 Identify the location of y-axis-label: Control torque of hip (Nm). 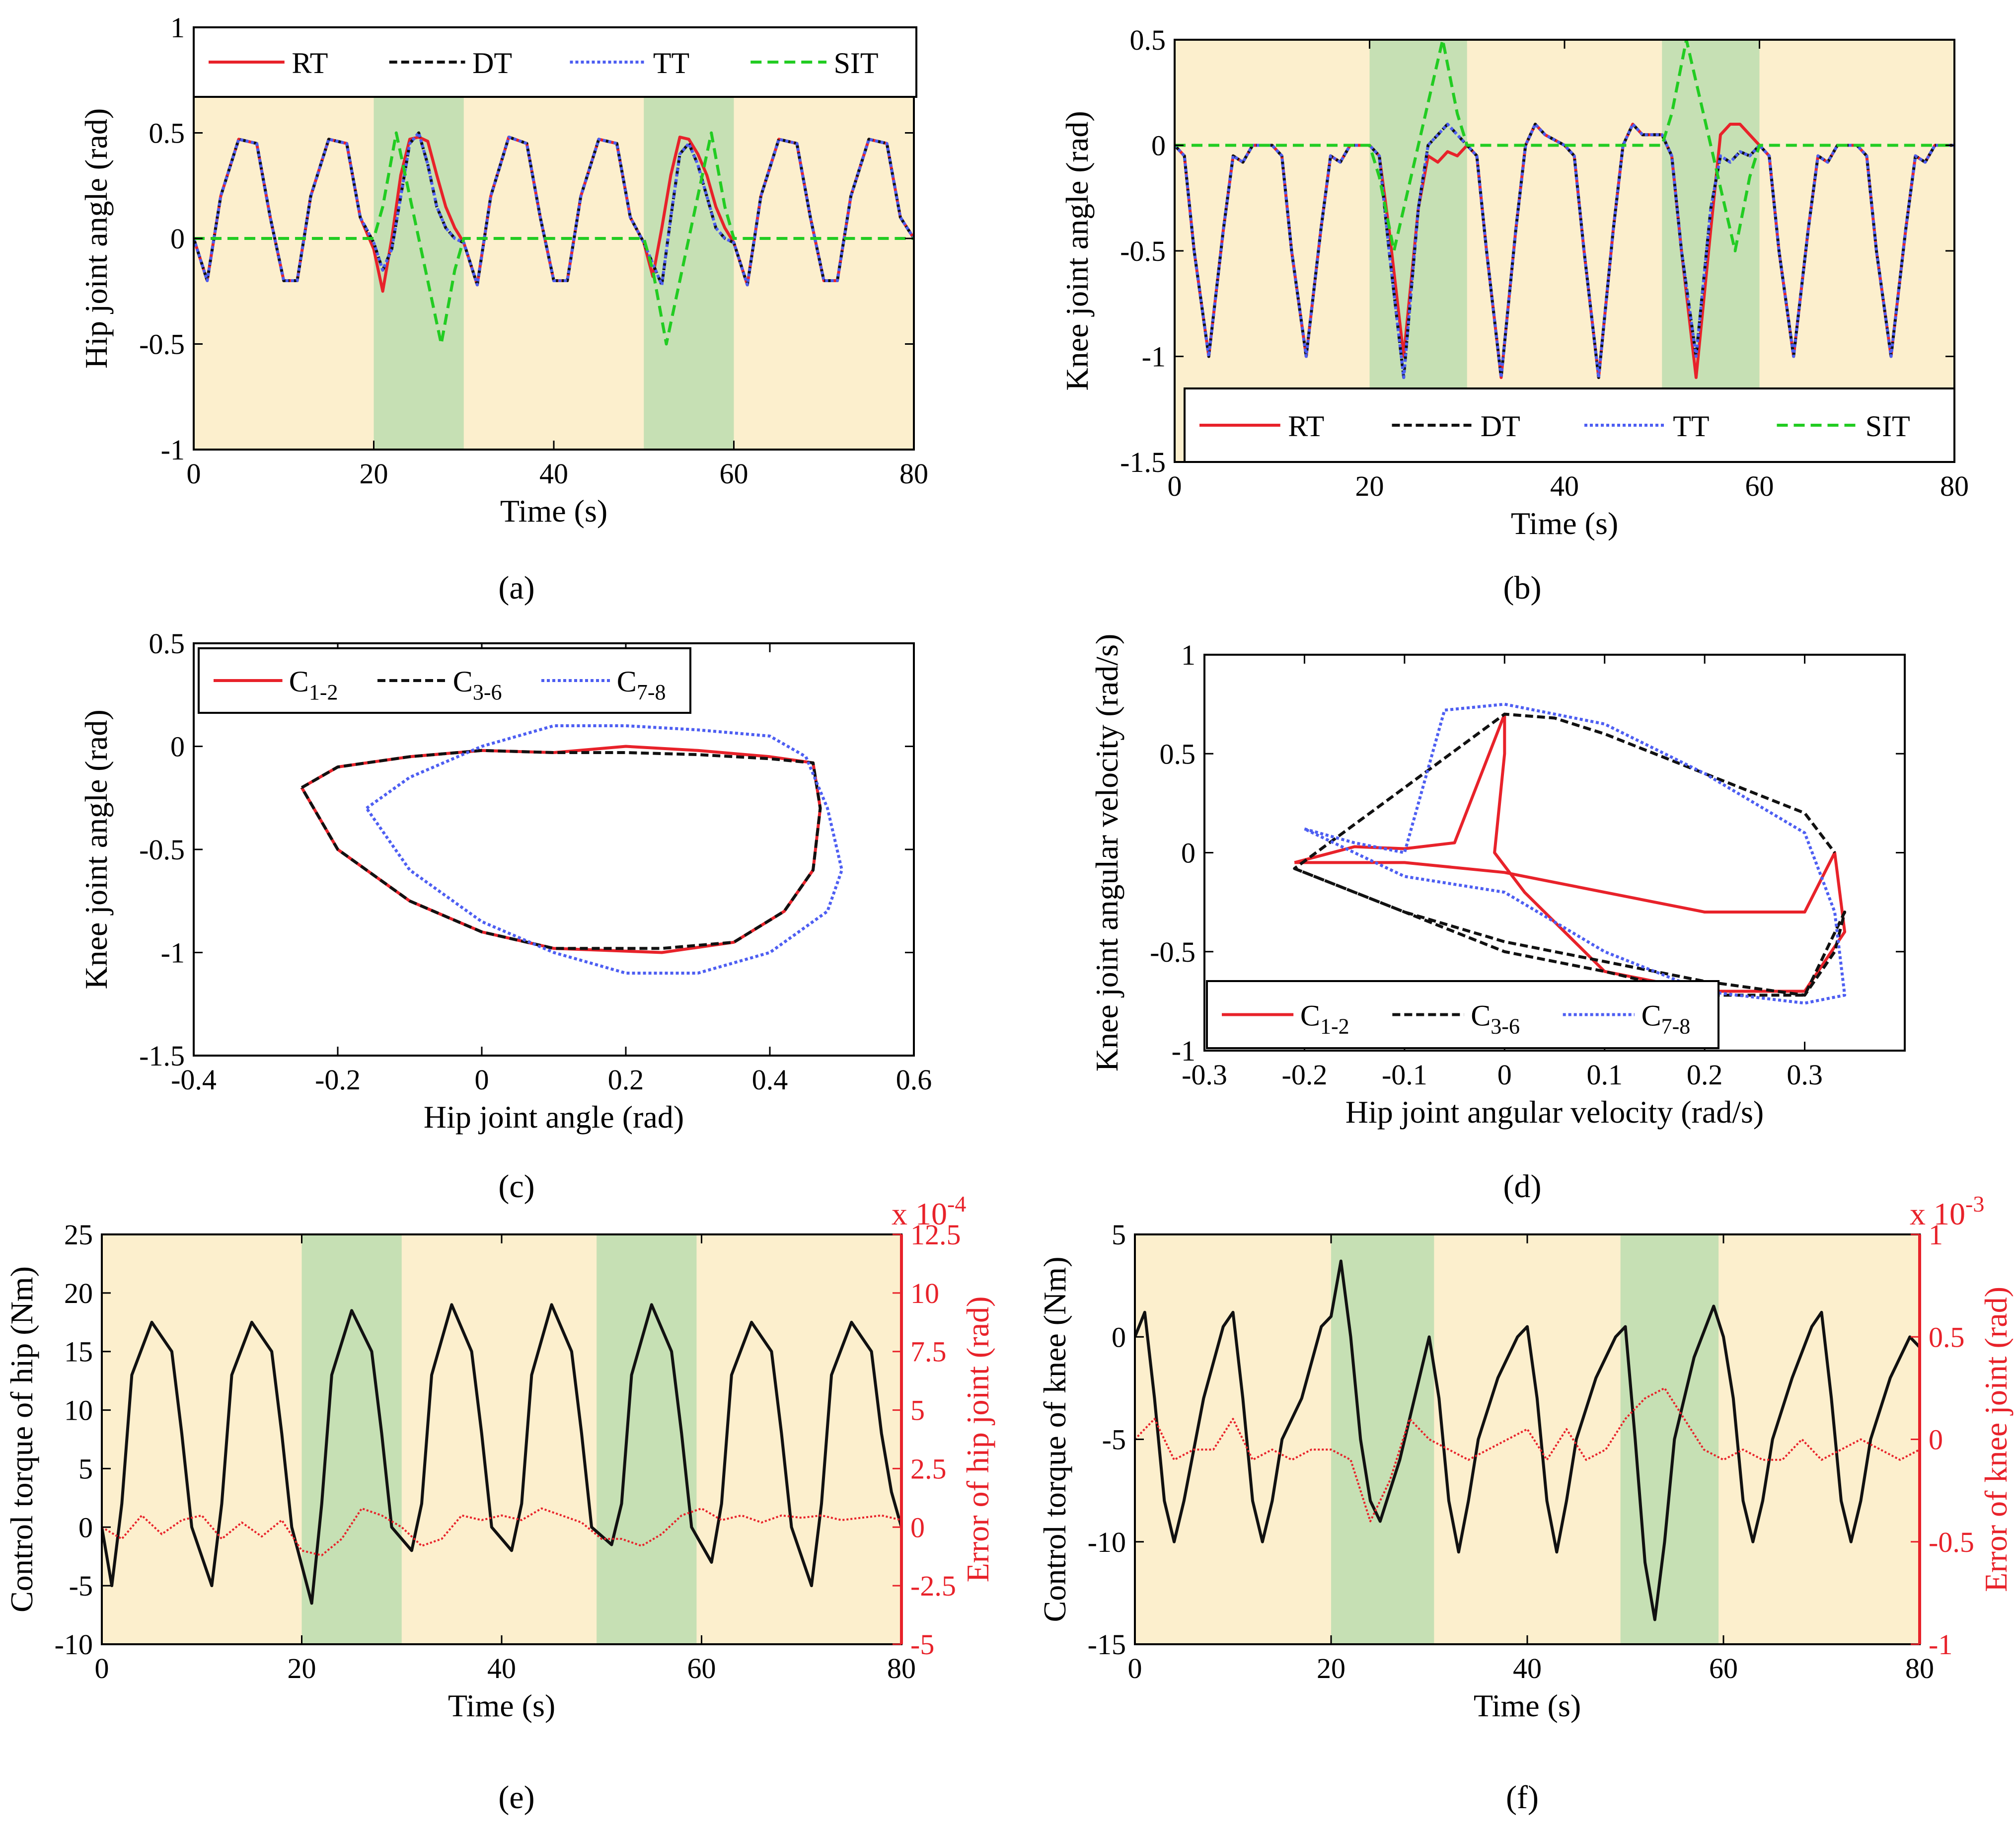
(22, 1439).